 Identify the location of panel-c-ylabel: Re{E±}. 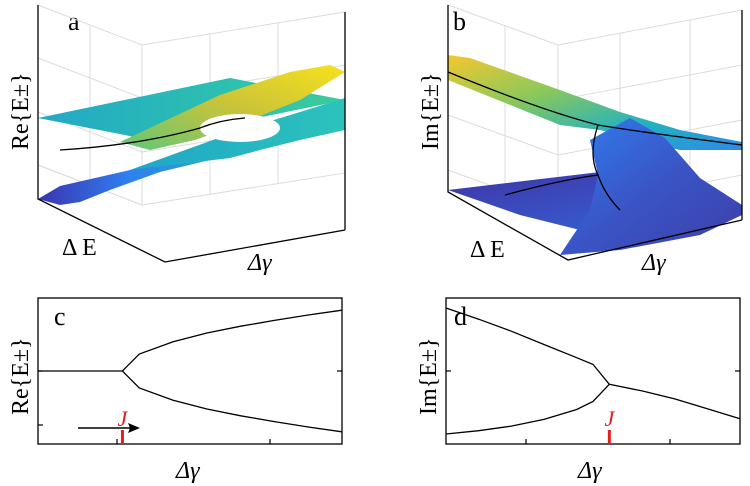
(21, 376).